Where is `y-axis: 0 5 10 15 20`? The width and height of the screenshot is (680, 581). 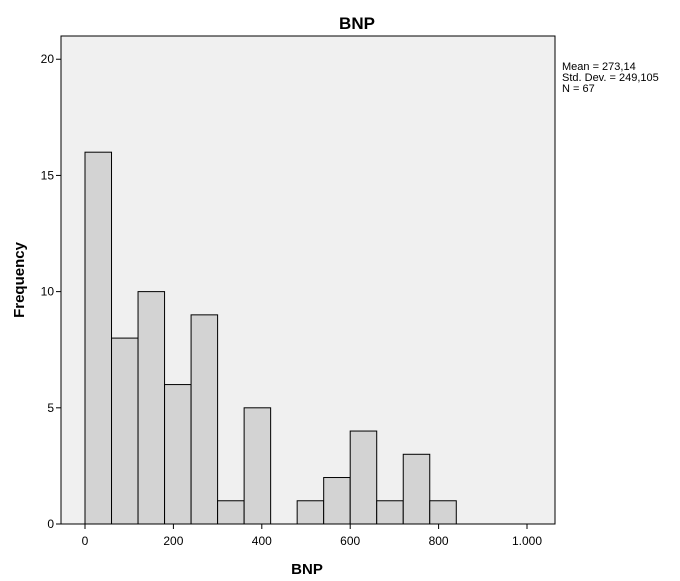 y-axis: 0 5 10 15 20 is located at coordinates (51, 291).